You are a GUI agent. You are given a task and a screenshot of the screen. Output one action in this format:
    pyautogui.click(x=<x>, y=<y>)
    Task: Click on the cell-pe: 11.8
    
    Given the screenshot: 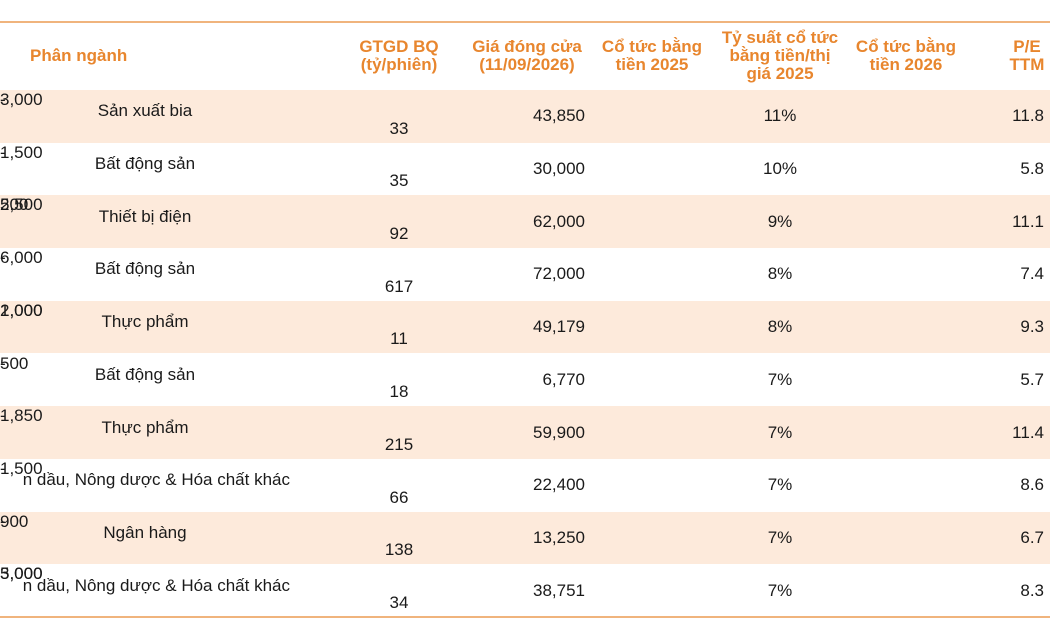 What is the action you would take?
    pyautogui.click(x=1028, y=116)
    